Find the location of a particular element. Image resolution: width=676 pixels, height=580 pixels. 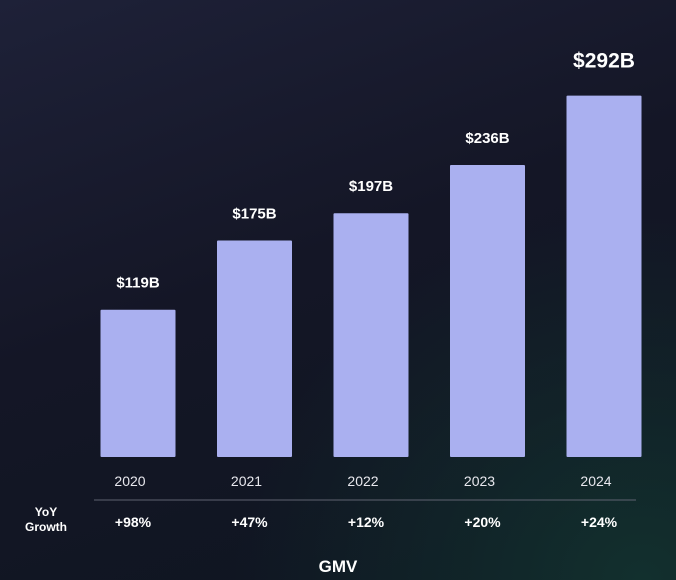

bar-2023 is located at coordinates (487, 310).